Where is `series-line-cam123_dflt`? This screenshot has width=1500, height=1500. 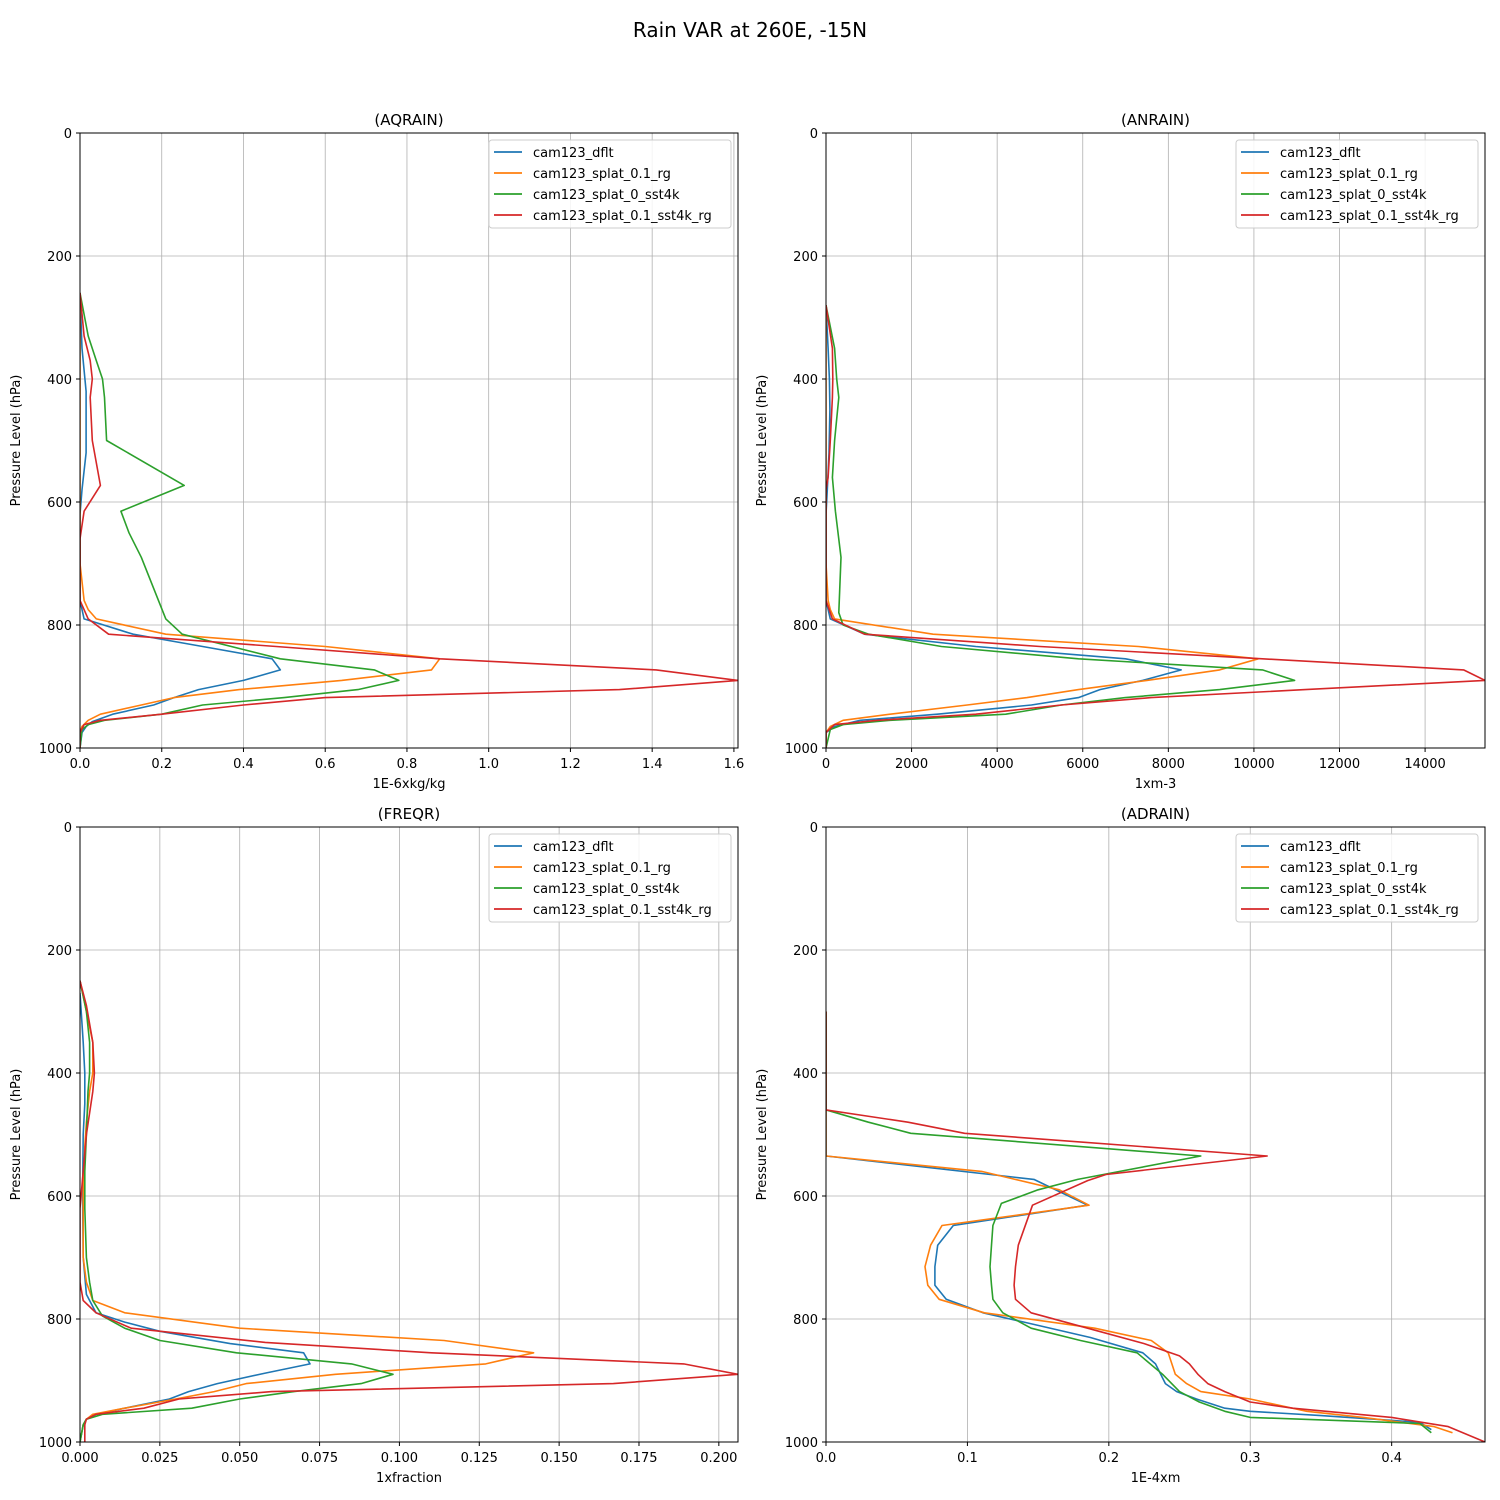
series-line-cam123_dflt is located at coordinates (1004, 526).